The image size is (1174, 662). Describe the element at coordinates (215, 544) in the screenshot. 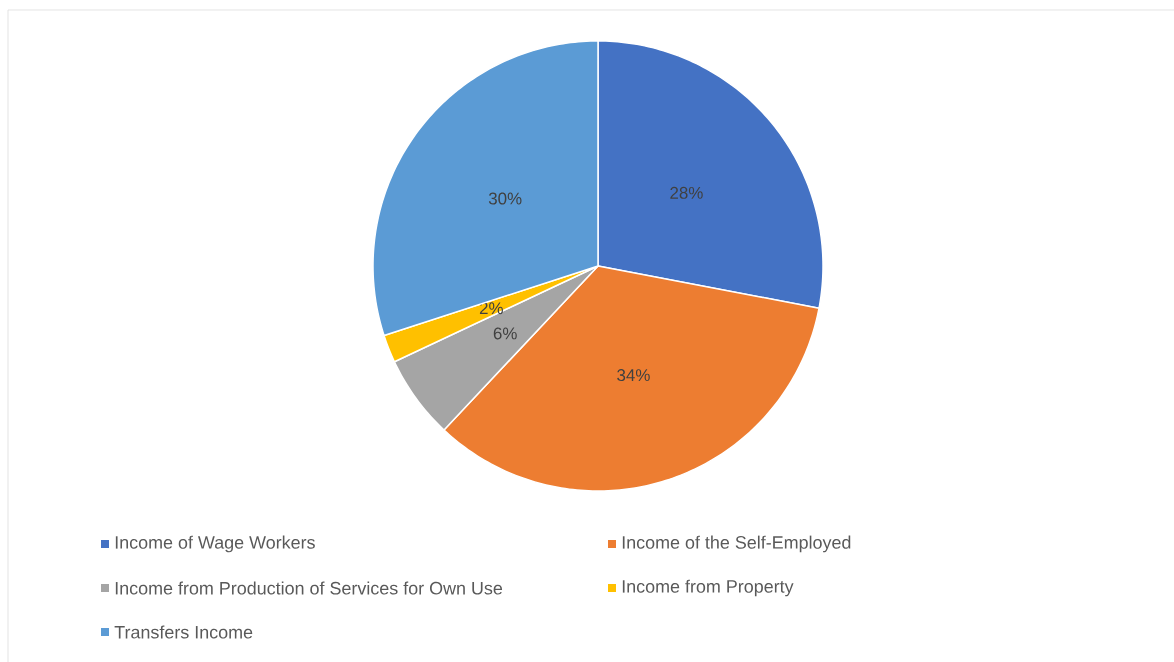

I see `legend-label: Income of Wage Workers` at that location.